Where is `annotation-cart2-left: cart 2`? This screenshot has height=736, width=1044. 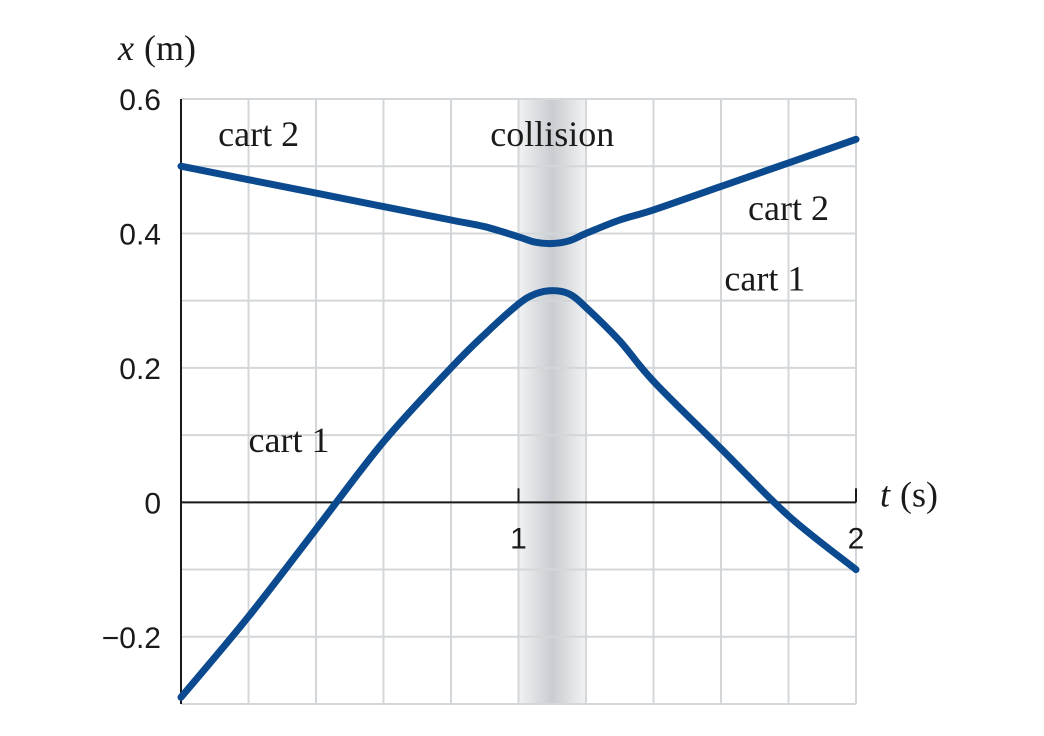 annotation-cart2-left: cart 2 is located at coordinates (258, 134).